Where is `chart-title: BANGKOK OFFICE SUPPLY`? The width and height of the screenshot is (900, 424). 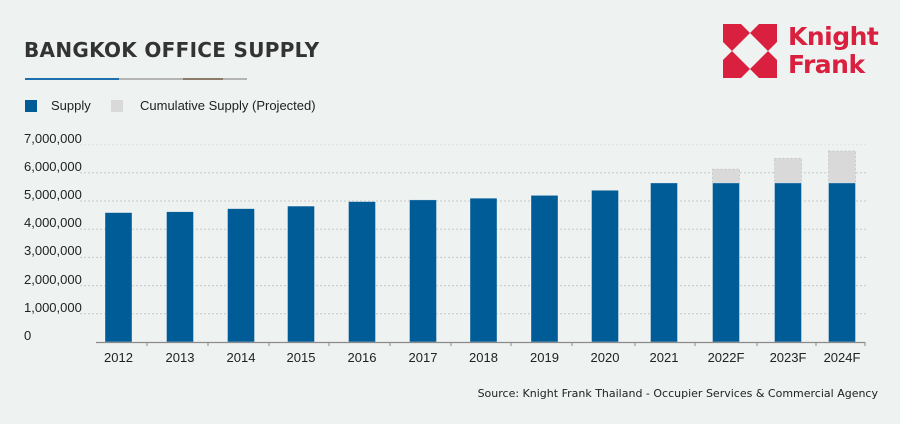 chart-title: BANGKOK OFFICE SUPPLY is located at coordinates (172, 50).